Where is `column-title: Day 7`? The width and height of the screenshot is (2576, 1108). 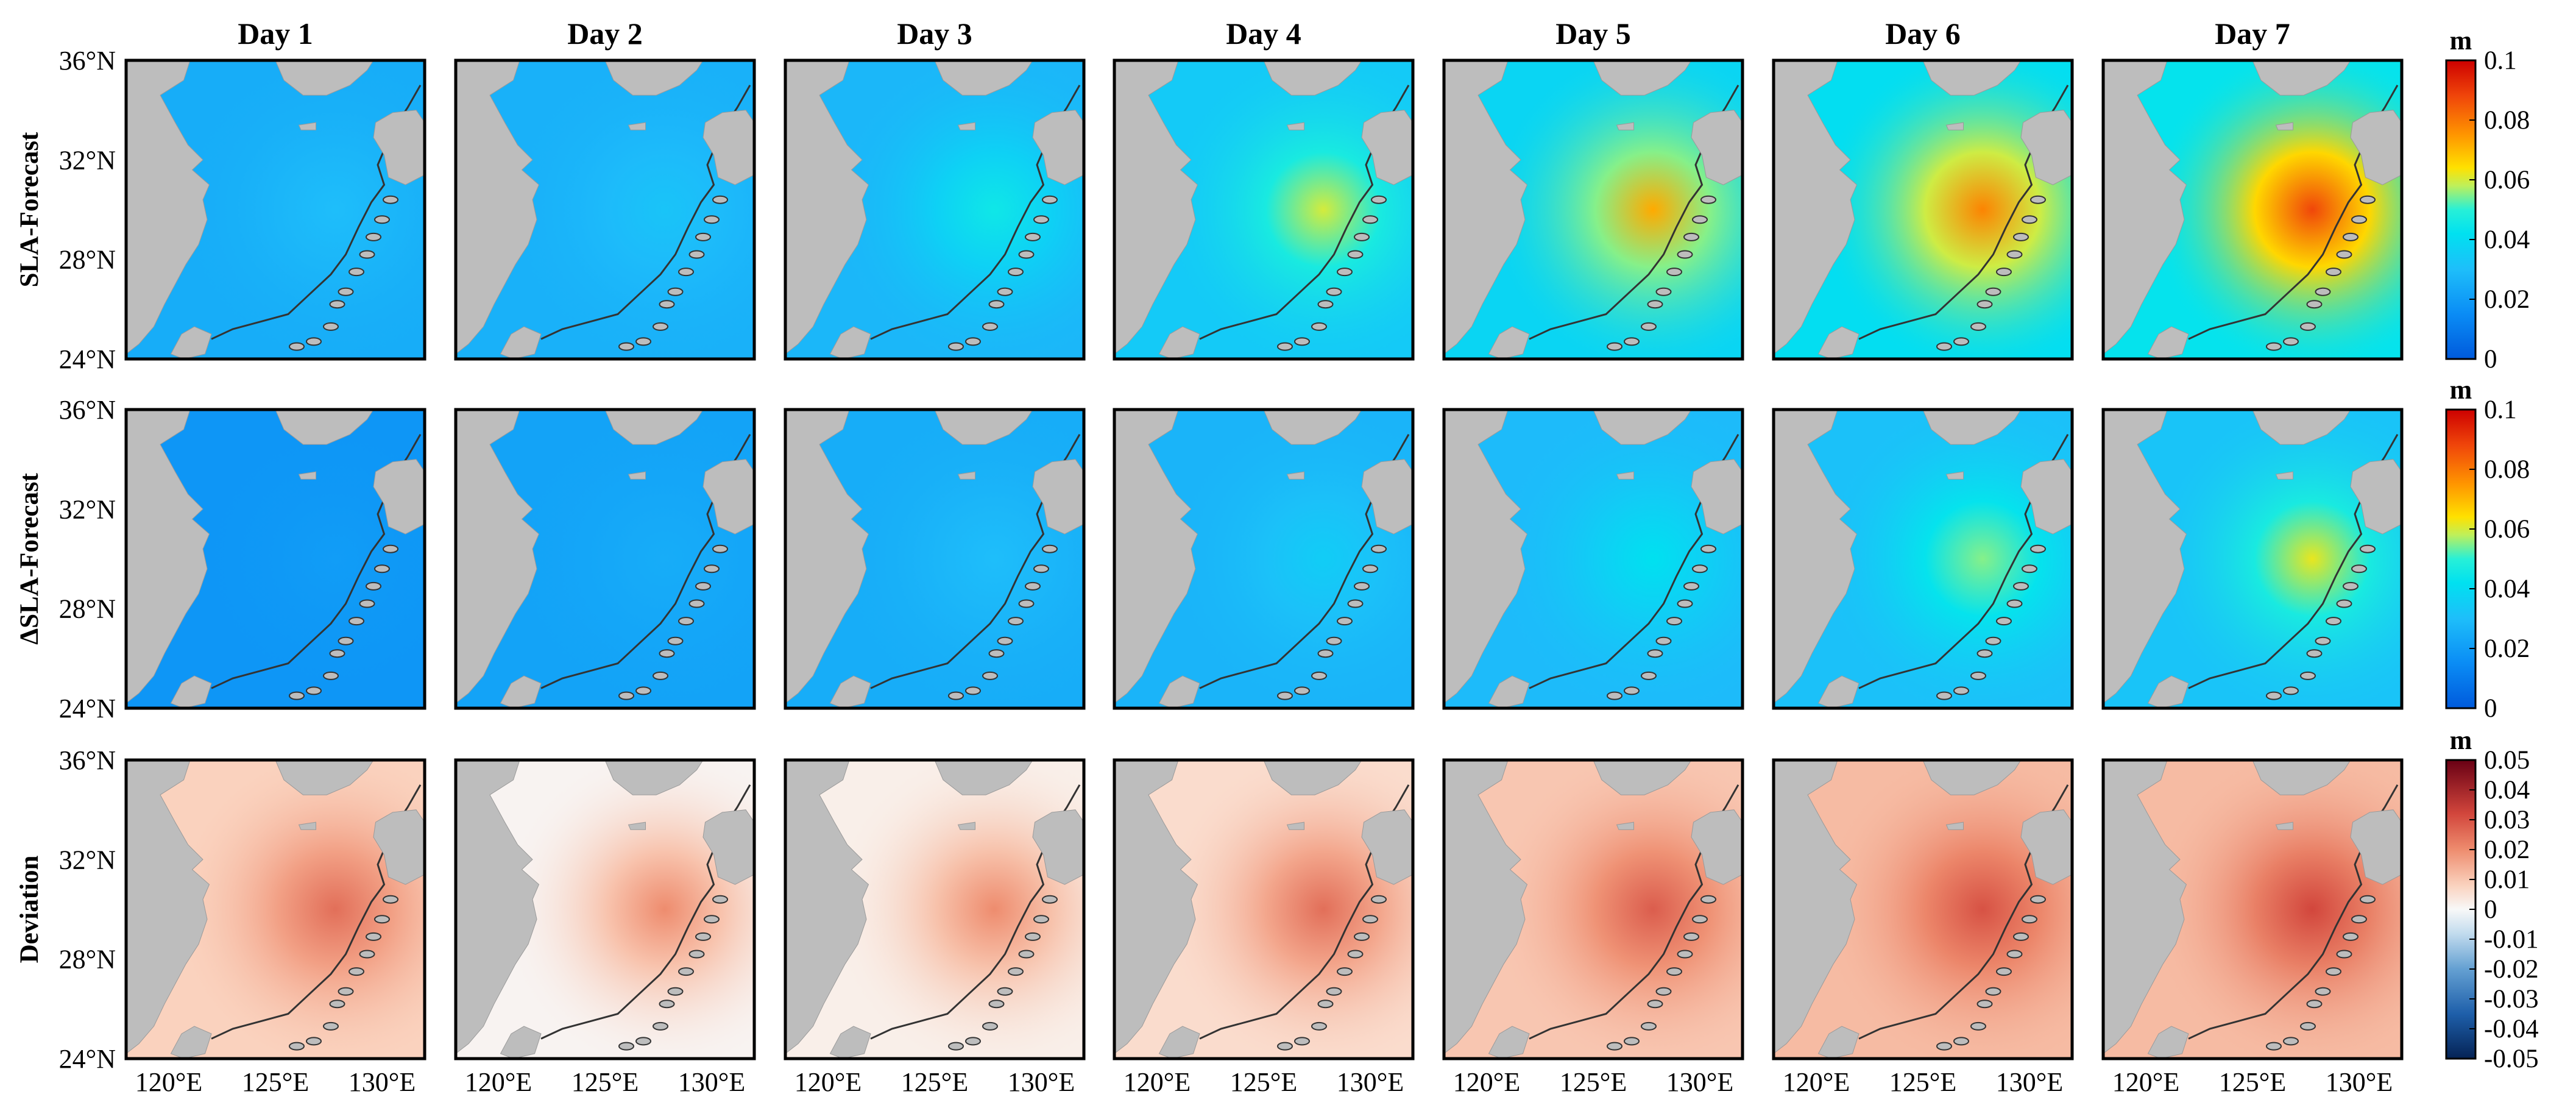 column-title: Day 7 is located at coordinates (2252, 33).